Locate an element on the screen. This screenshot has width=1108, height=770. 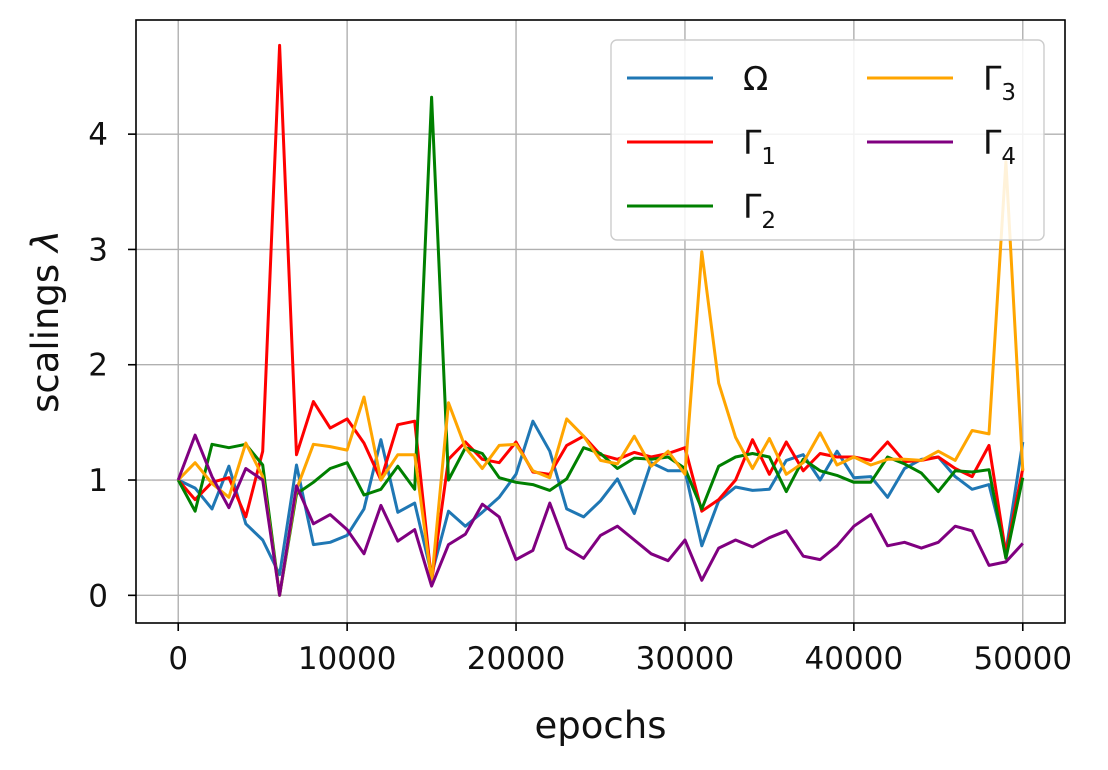
y-axis-label-symbol: λ is located at coordinates (45, 242).